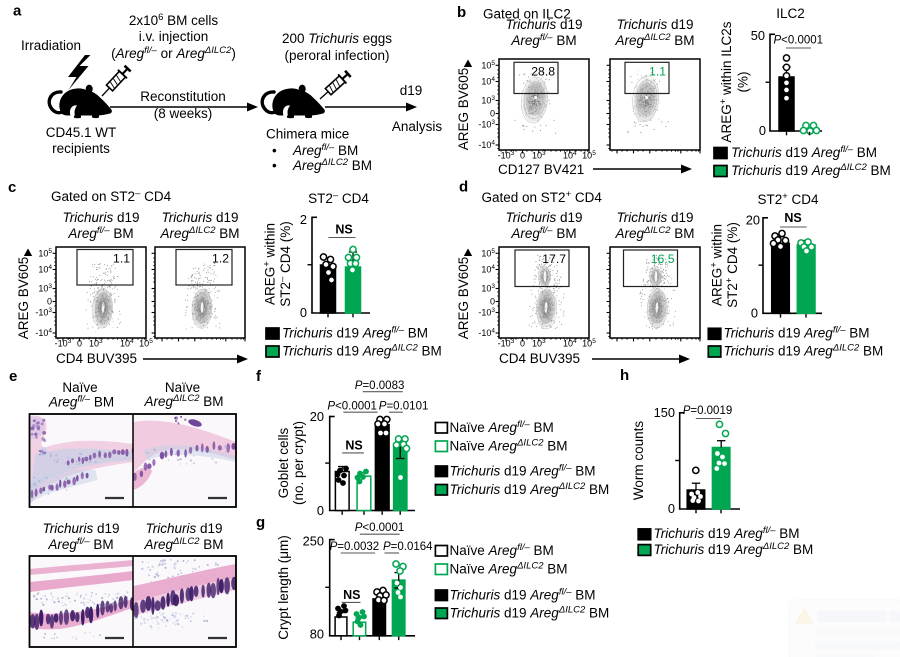  What do you see at coordinates (664, 412) in the screenshot?
I see `svg-text: 150` at bounding box center [664, 412].